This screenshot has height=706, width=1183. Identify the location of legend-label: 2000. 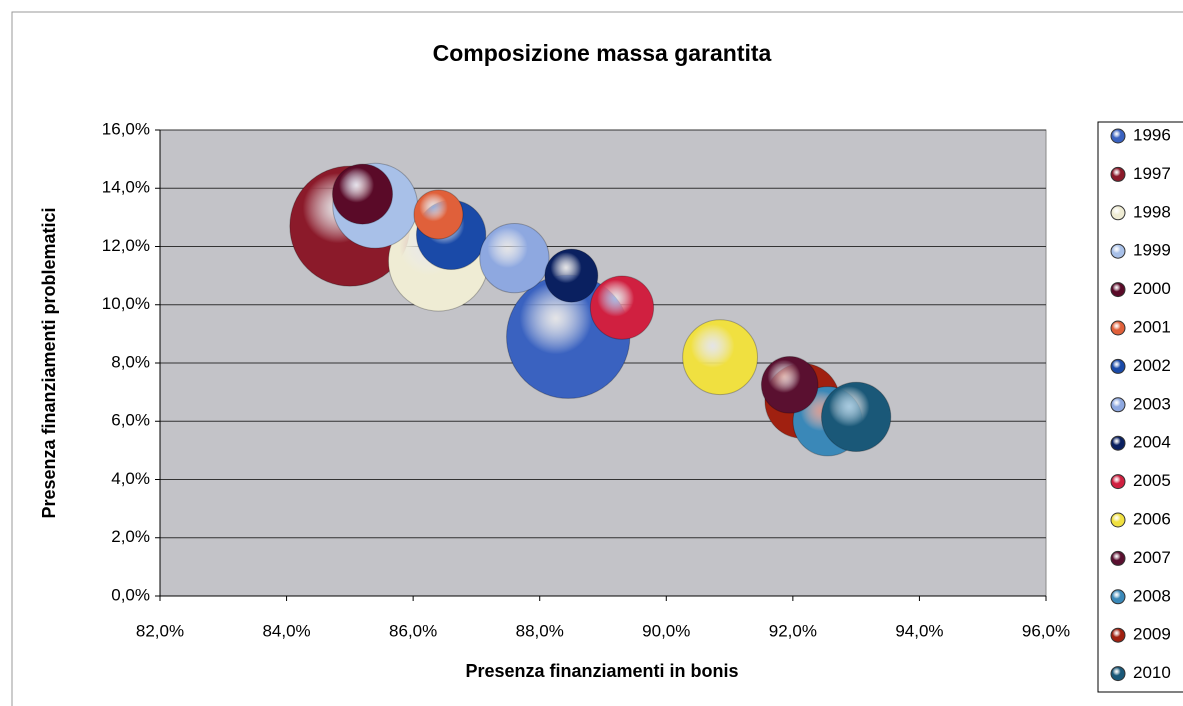
(1152, 288).